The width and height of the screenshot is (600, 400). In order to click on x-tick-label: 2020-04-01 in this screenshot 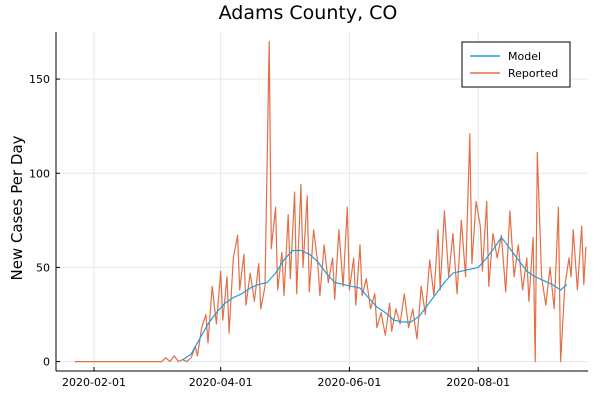, I will do `click(221, 382)`.